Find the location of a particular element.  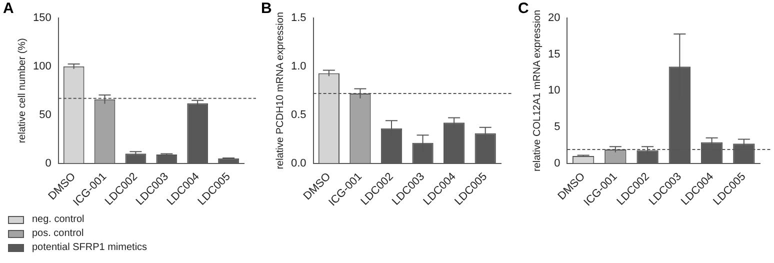

y-tick-label: 10 is located at coordinates (554, 90).